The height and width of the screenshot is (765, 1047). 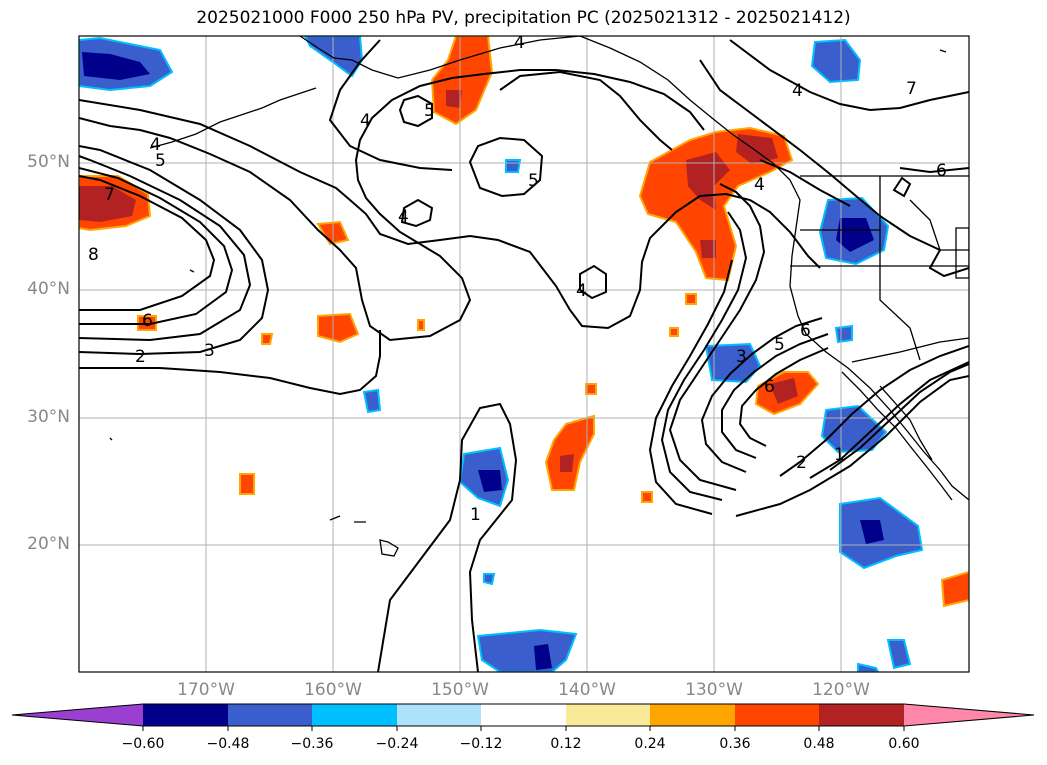 What do you see at coordinates (839, 455) in the screenshot?
I see `contour-label: 1` at bounding box center [839, 455].